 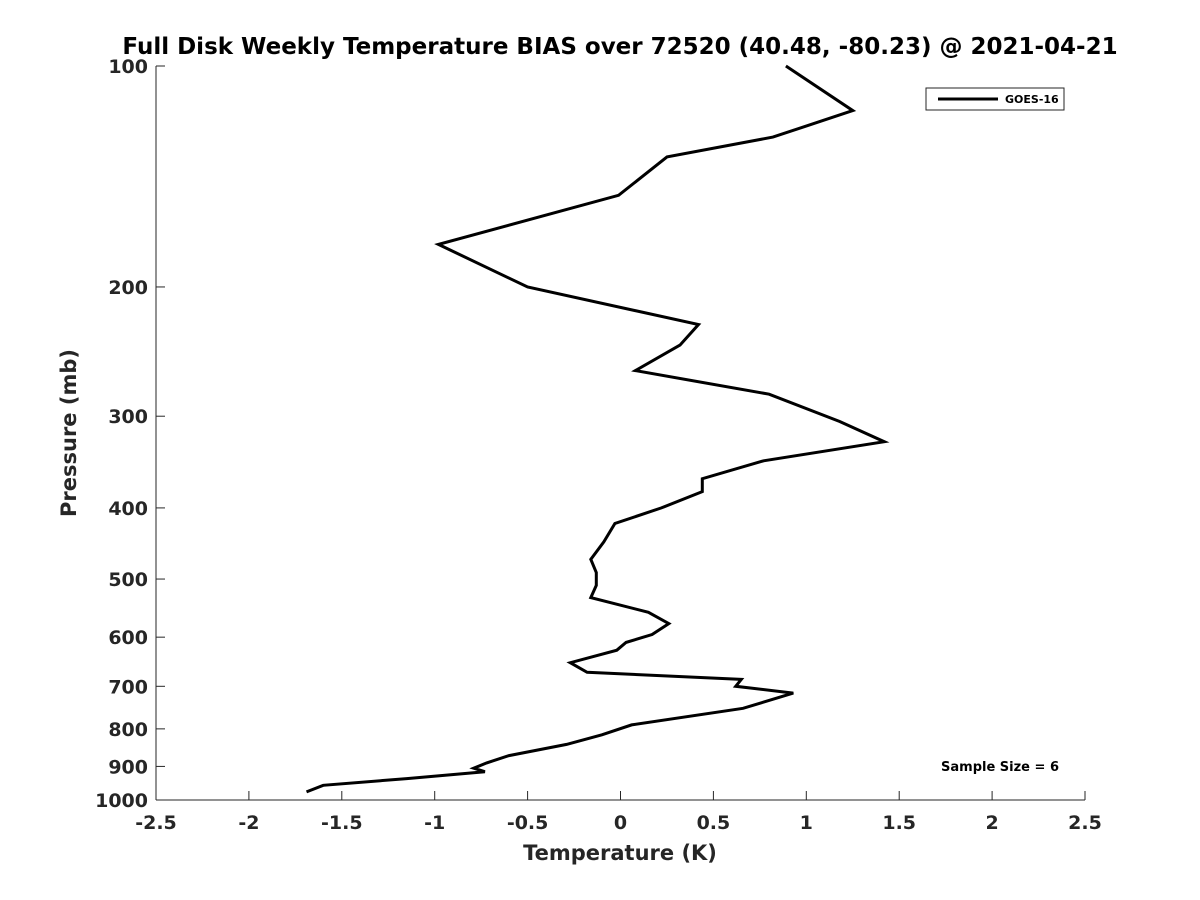 What do you see at coordinates (1032, 99) in the screenshot?
I see `legend-label-goes-16: GOES-16` at bounding box center [1032, 99].